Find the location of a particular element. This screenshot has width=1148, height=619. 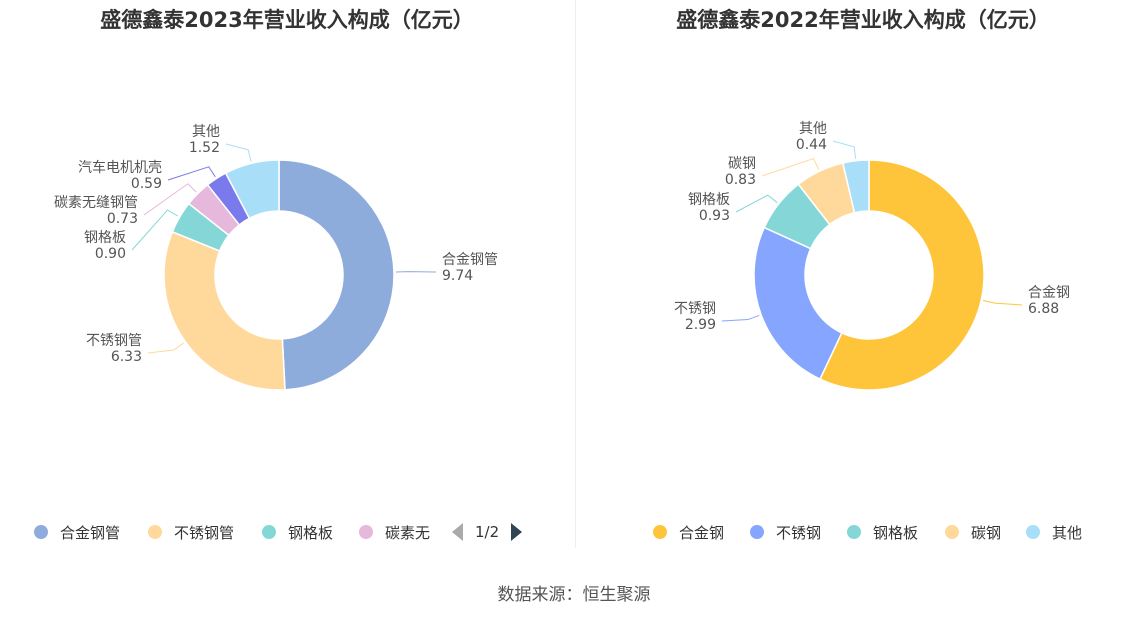

panel-divider is located at coordinates (575, 274).